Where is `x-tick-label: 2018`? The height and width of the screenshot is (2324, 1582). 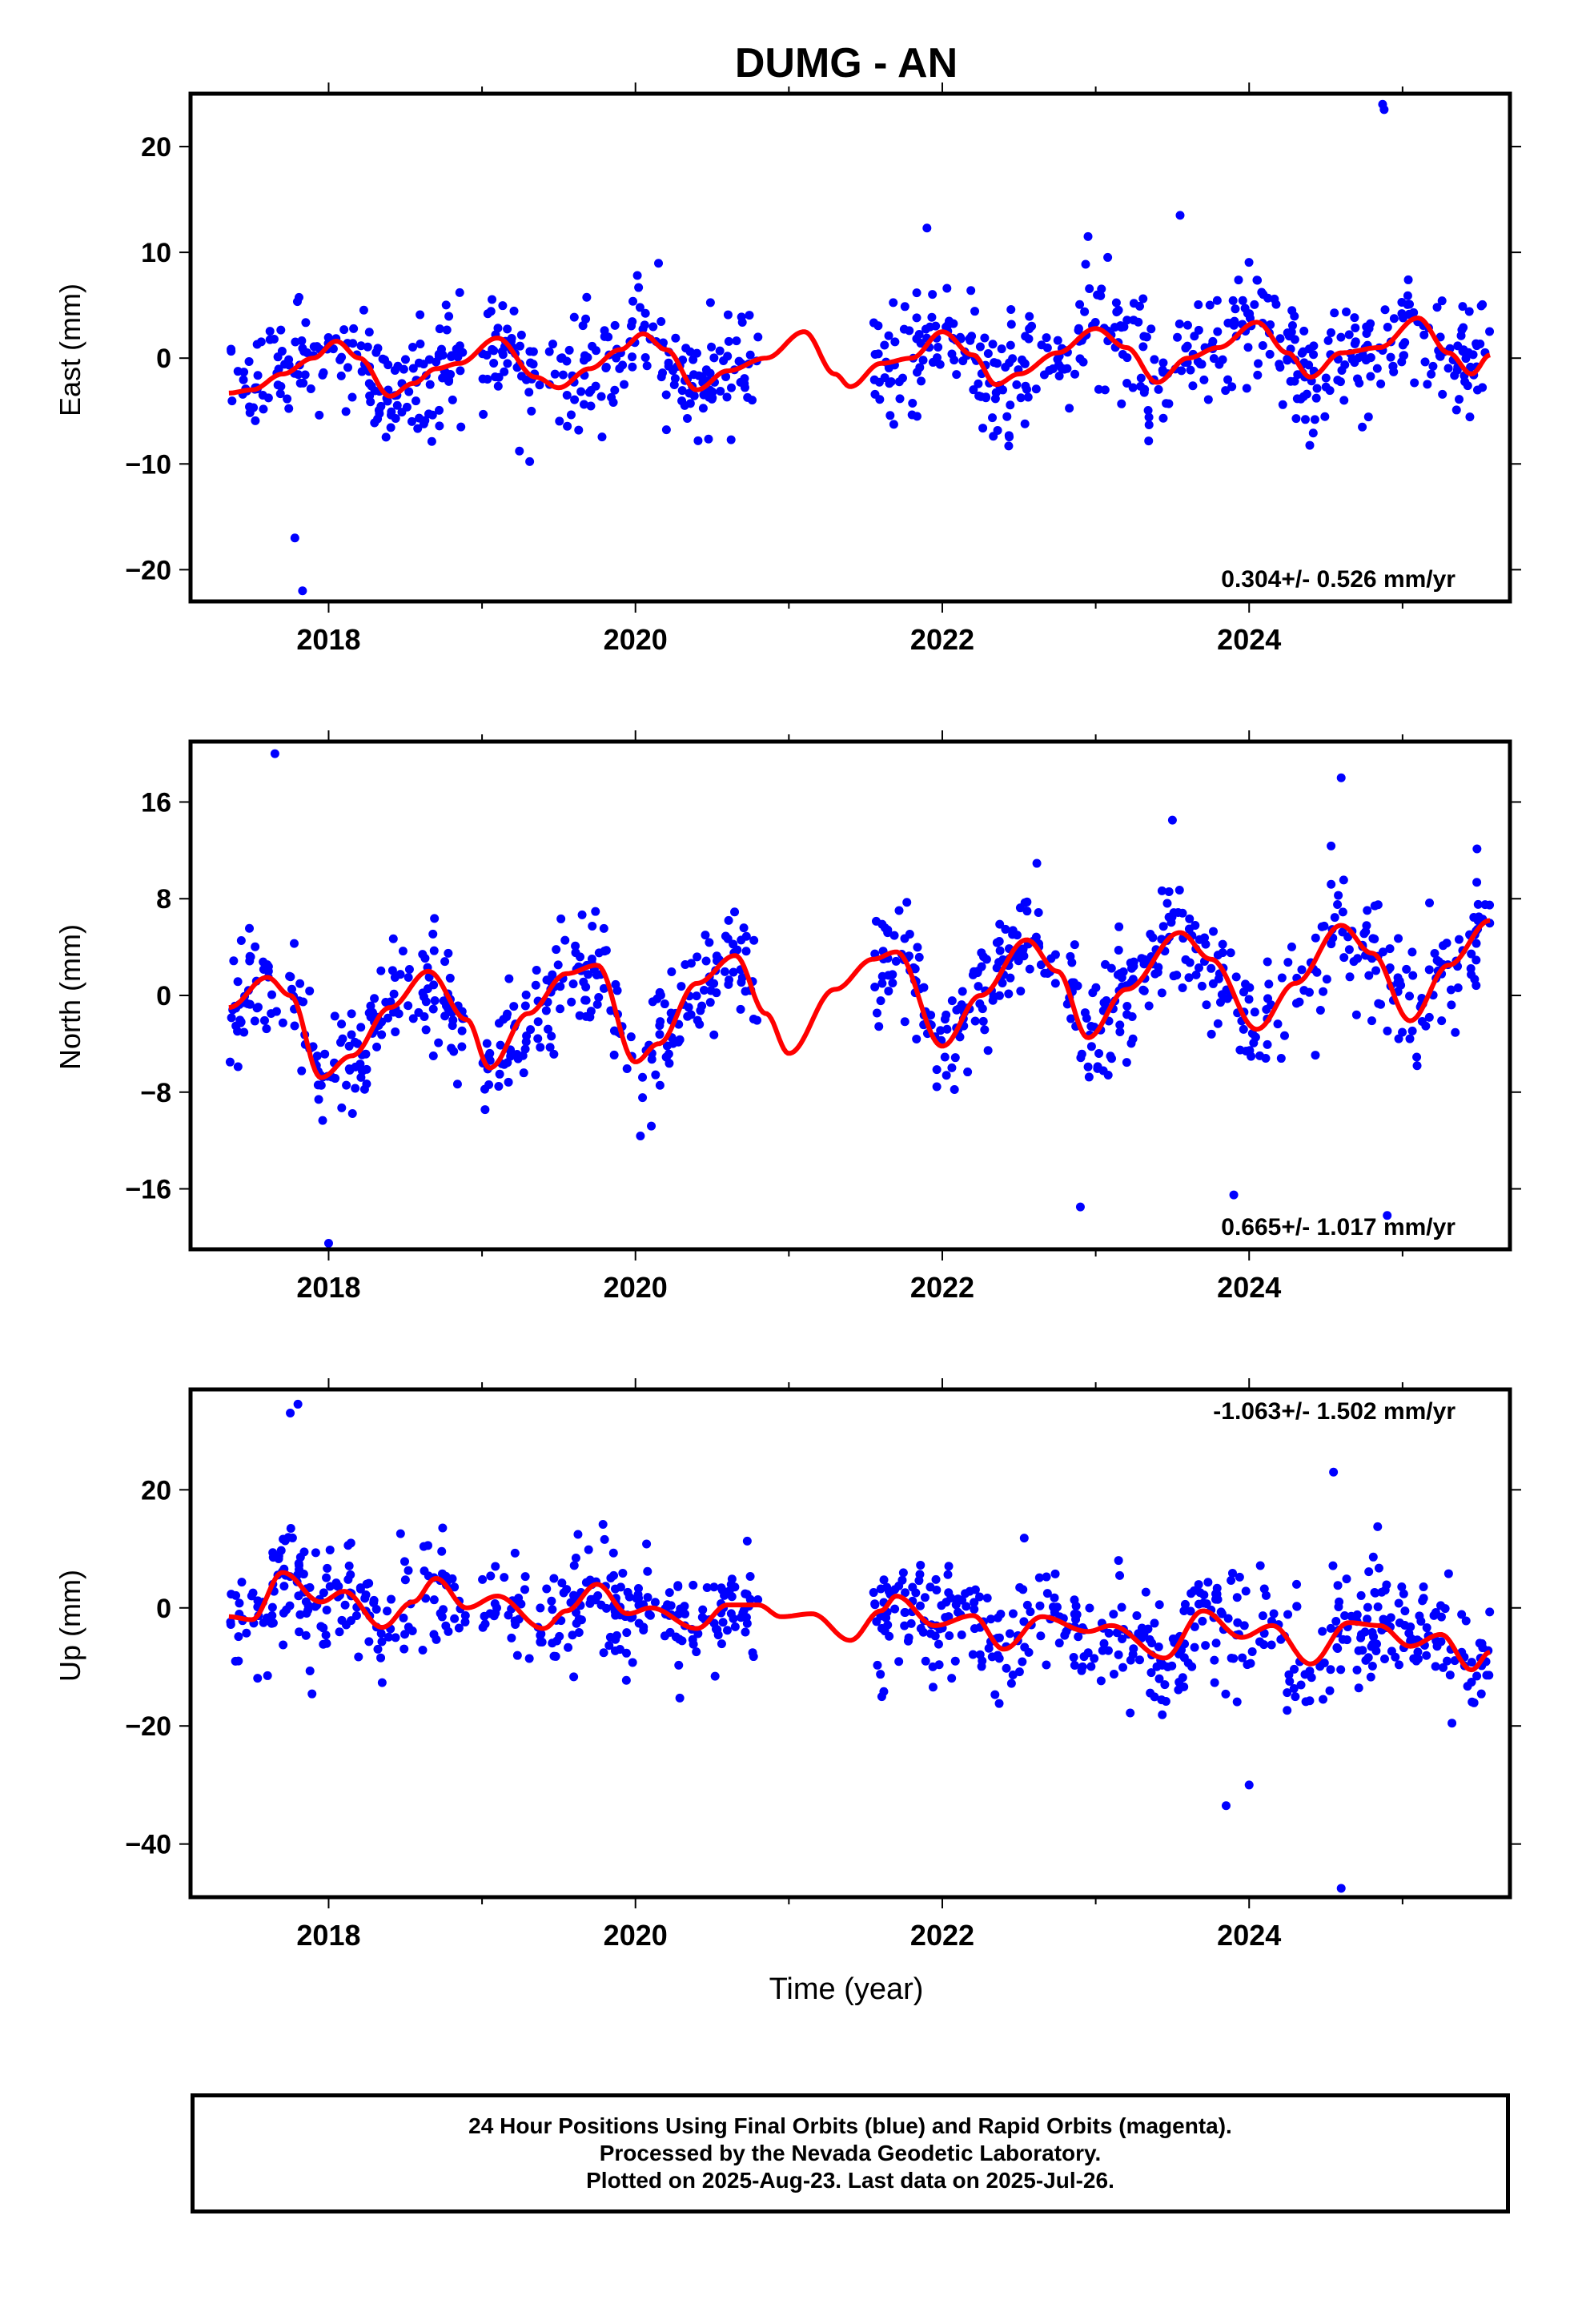
x-tick-label: 2018 is located at coordinates (328, 1287).